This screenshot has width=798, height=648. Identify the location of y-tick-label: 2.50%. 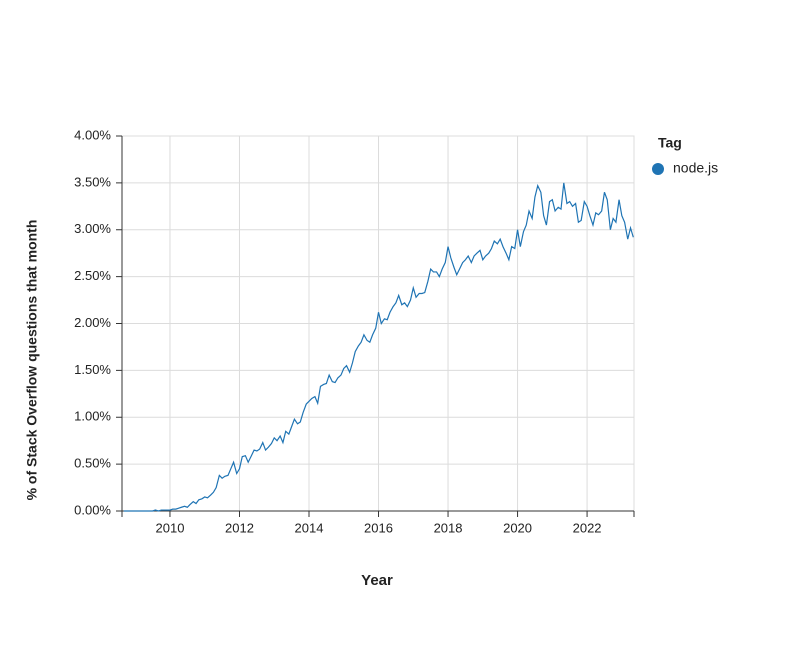
(92, 275).